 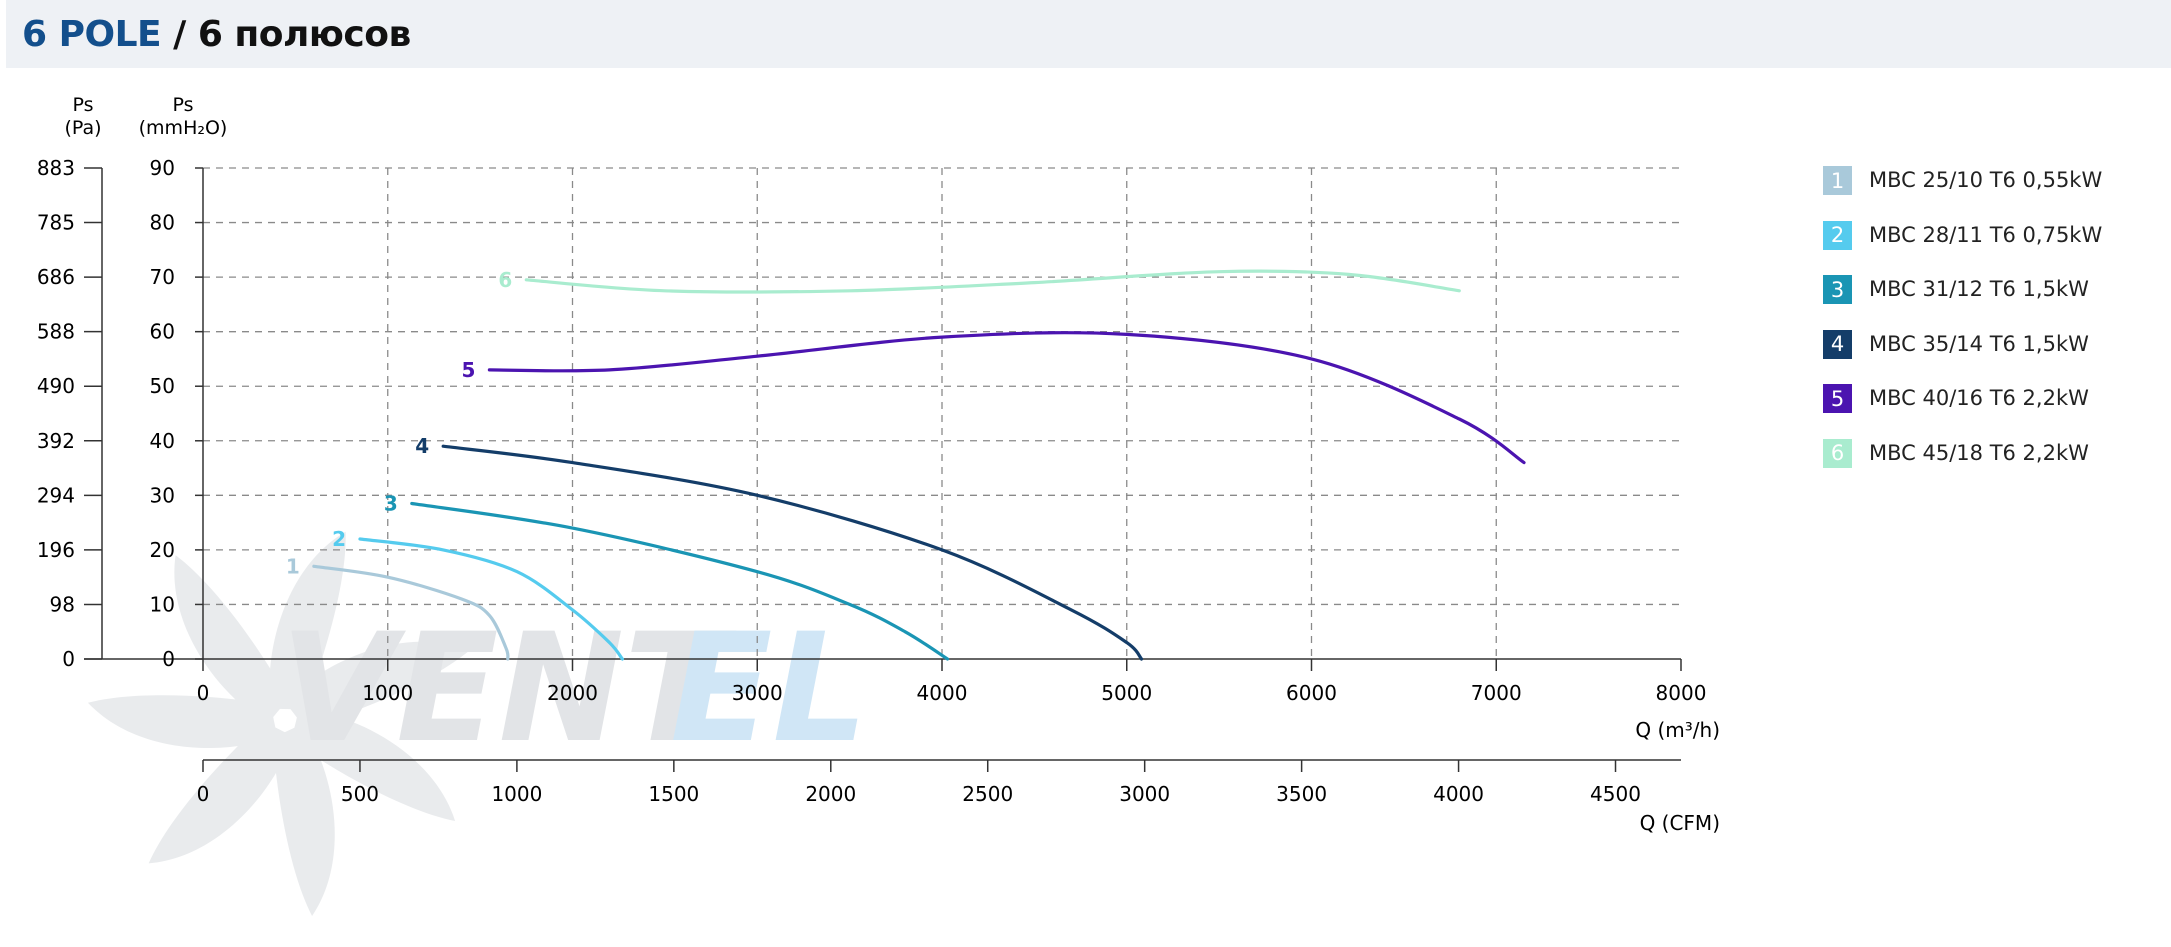 What do you see at coordinates (339, 539) in the screenshot?
I see `series-number-label: 2` at bounding box center [339, 539].